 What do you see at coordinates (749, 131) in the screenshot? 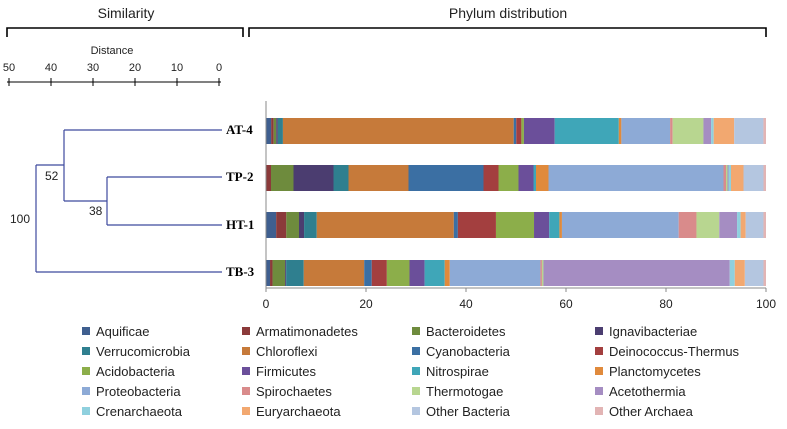
I see `bar-segment-at4-other-bacteria` at bounding box center [749, 131].